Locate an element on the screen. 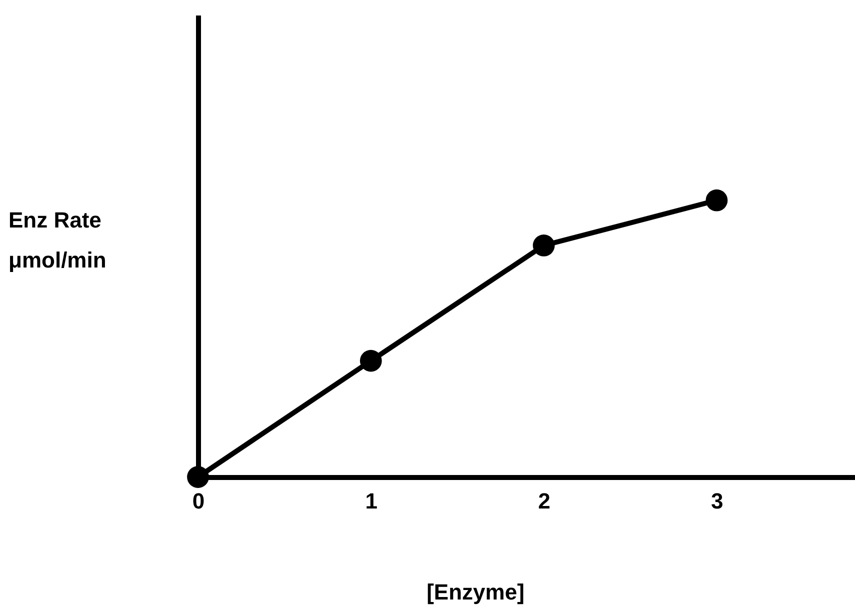 The height and width of the screenshot is (608, 855). x-tick-label: 3 is located at coordinates (717, 501).